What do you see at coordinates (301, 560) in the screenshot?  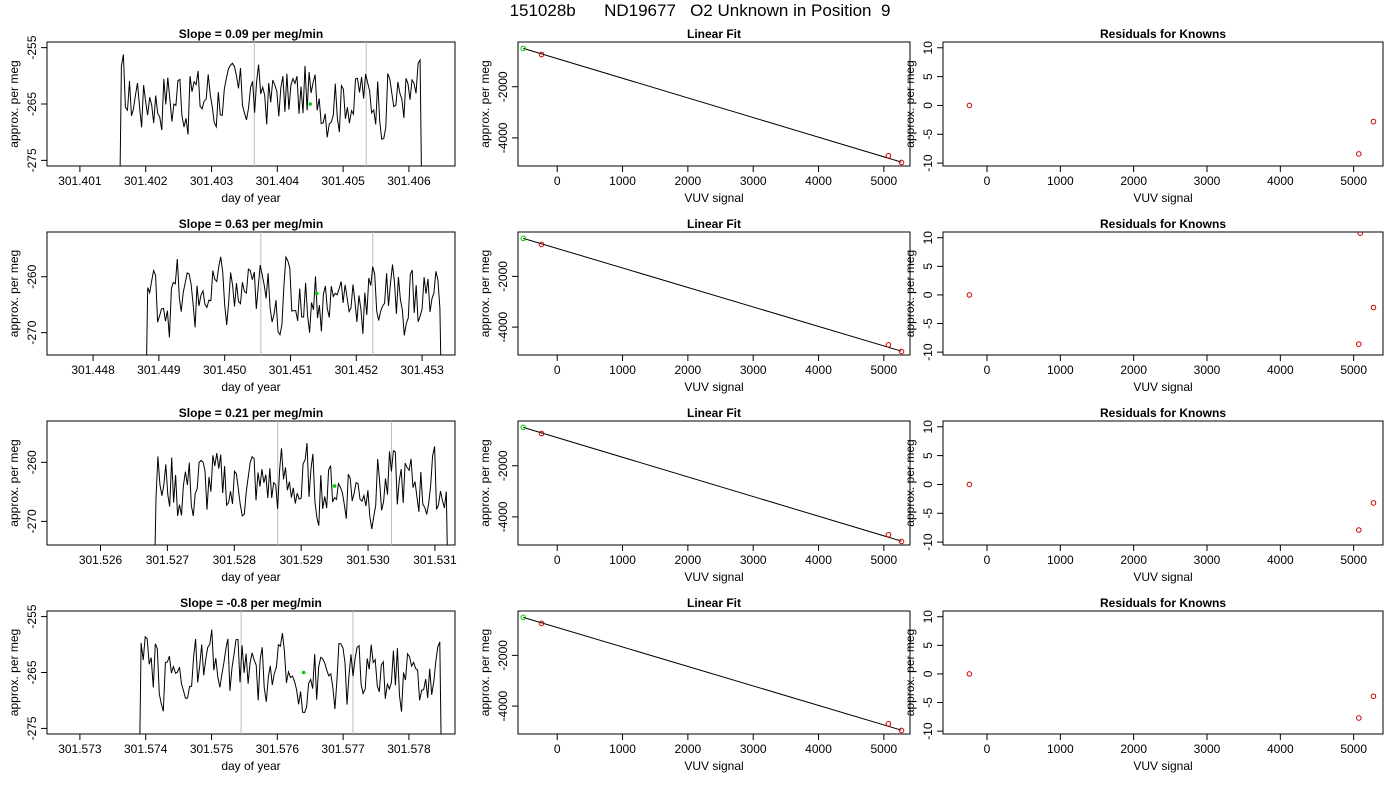 I see `x-tick-label: 301.529` at bounding box center [301, 560].